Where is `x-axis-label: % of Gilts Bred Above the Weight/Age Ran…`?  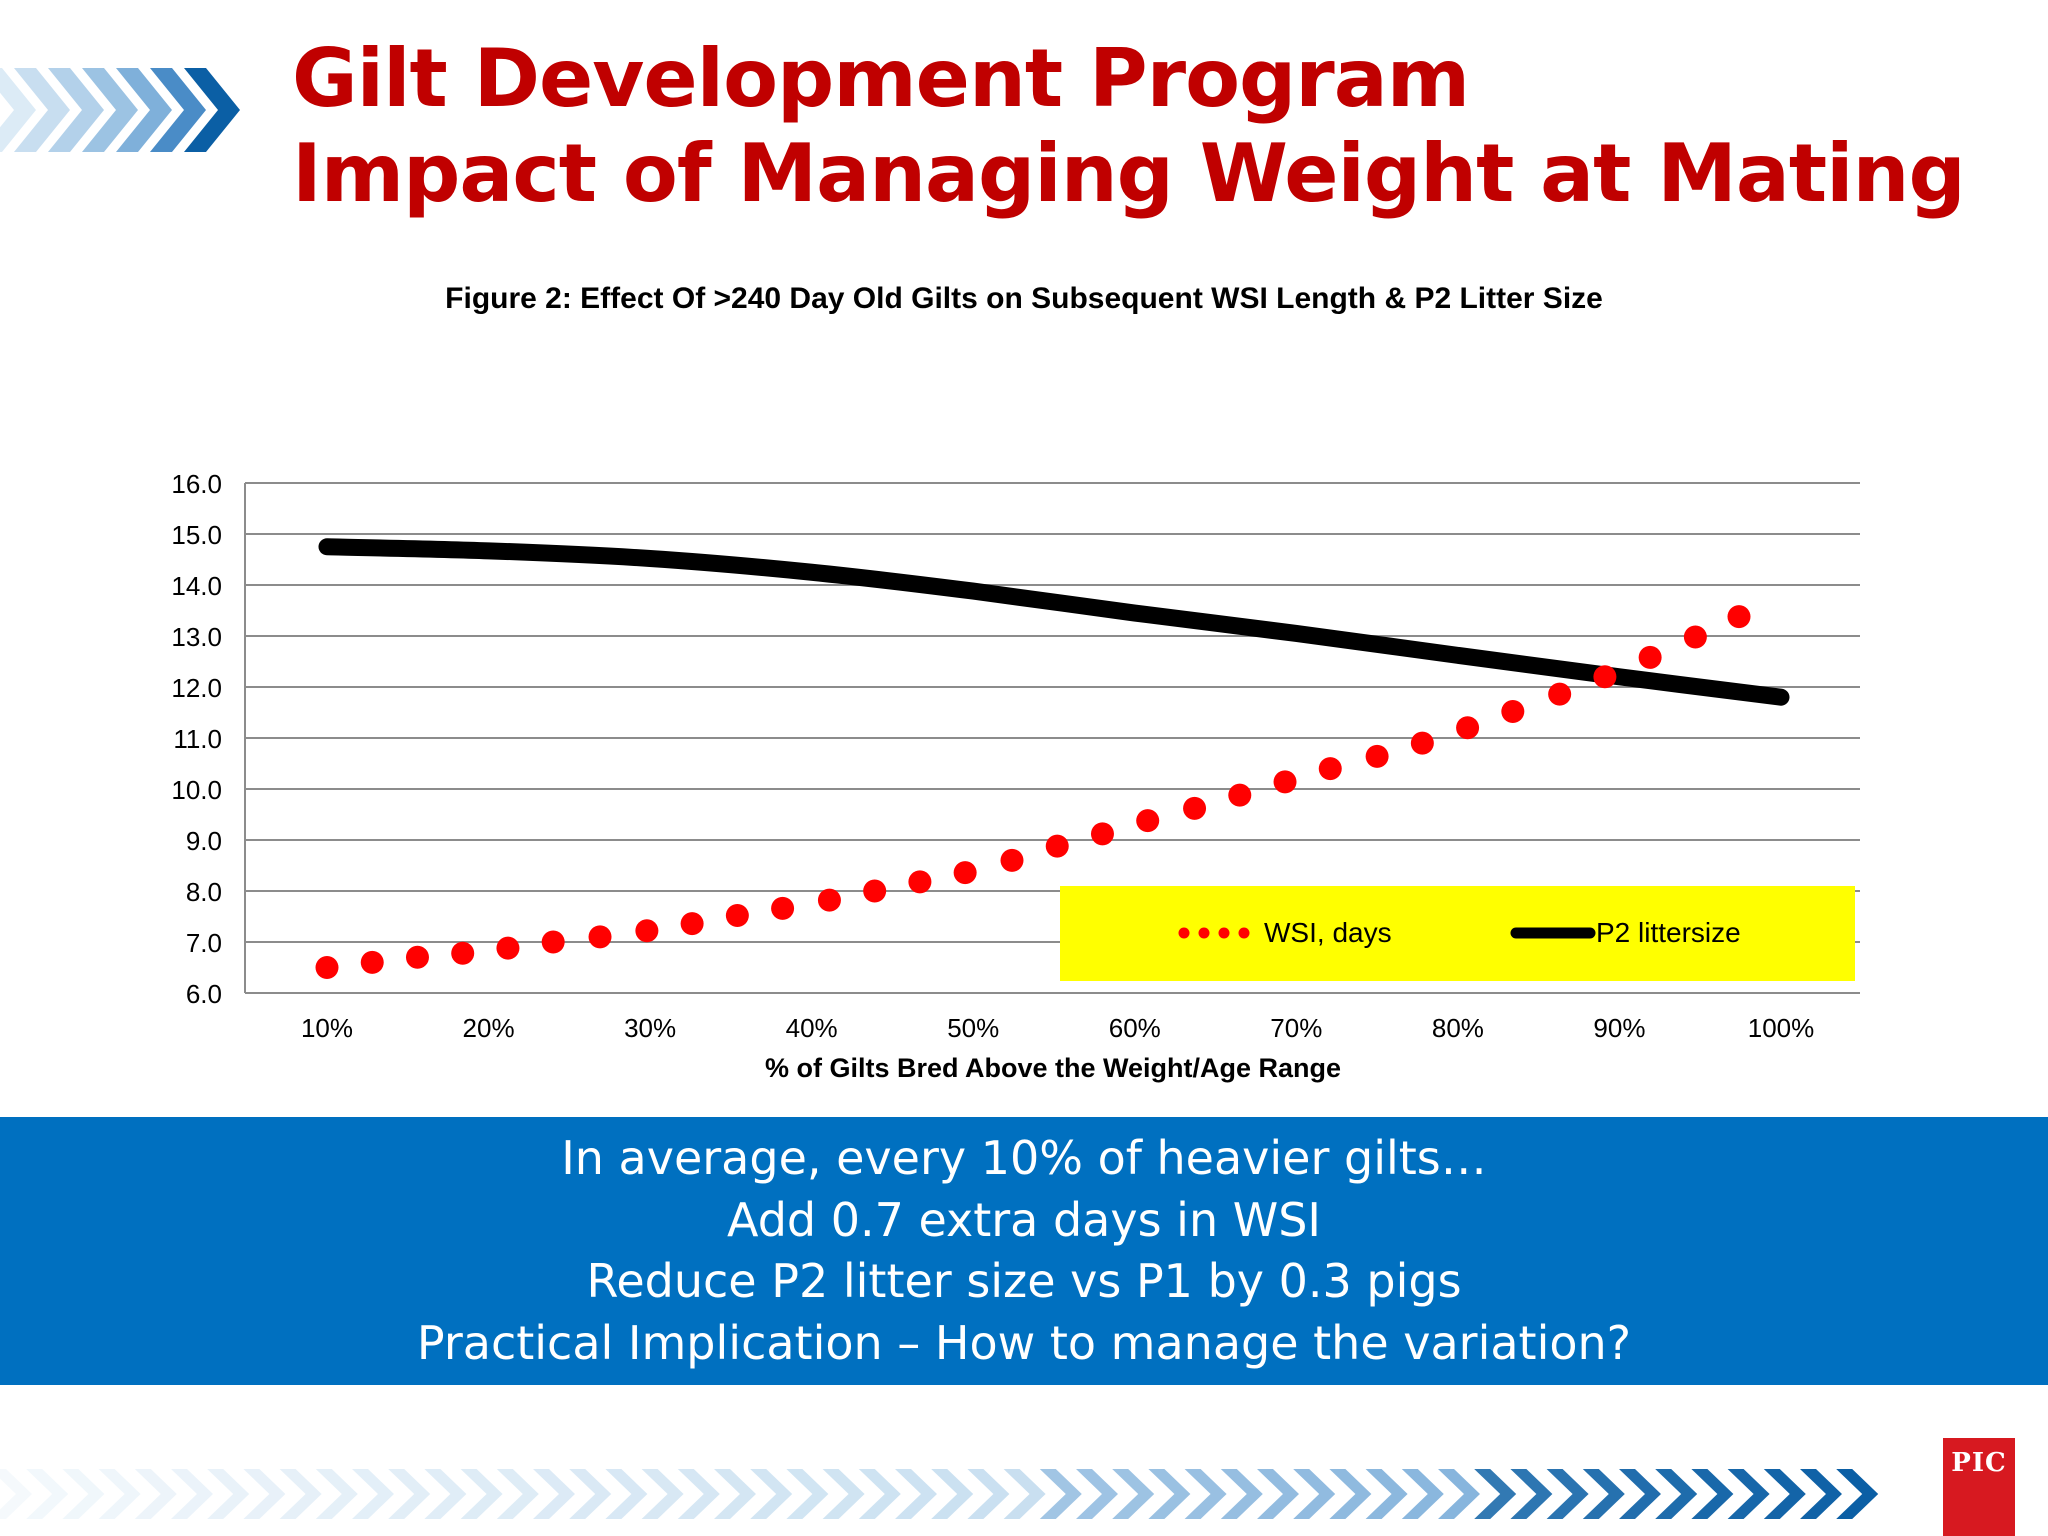 x-axis-label: % of Gilts Bred Above the Weight/Age Ran… is located at coordinates (1053, 1068).